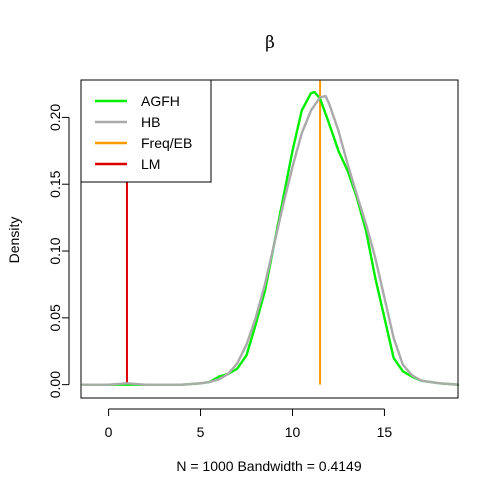  Describe the element at coordinates (270, 43) in the screenshot. I see `chart-title: β` at that location.